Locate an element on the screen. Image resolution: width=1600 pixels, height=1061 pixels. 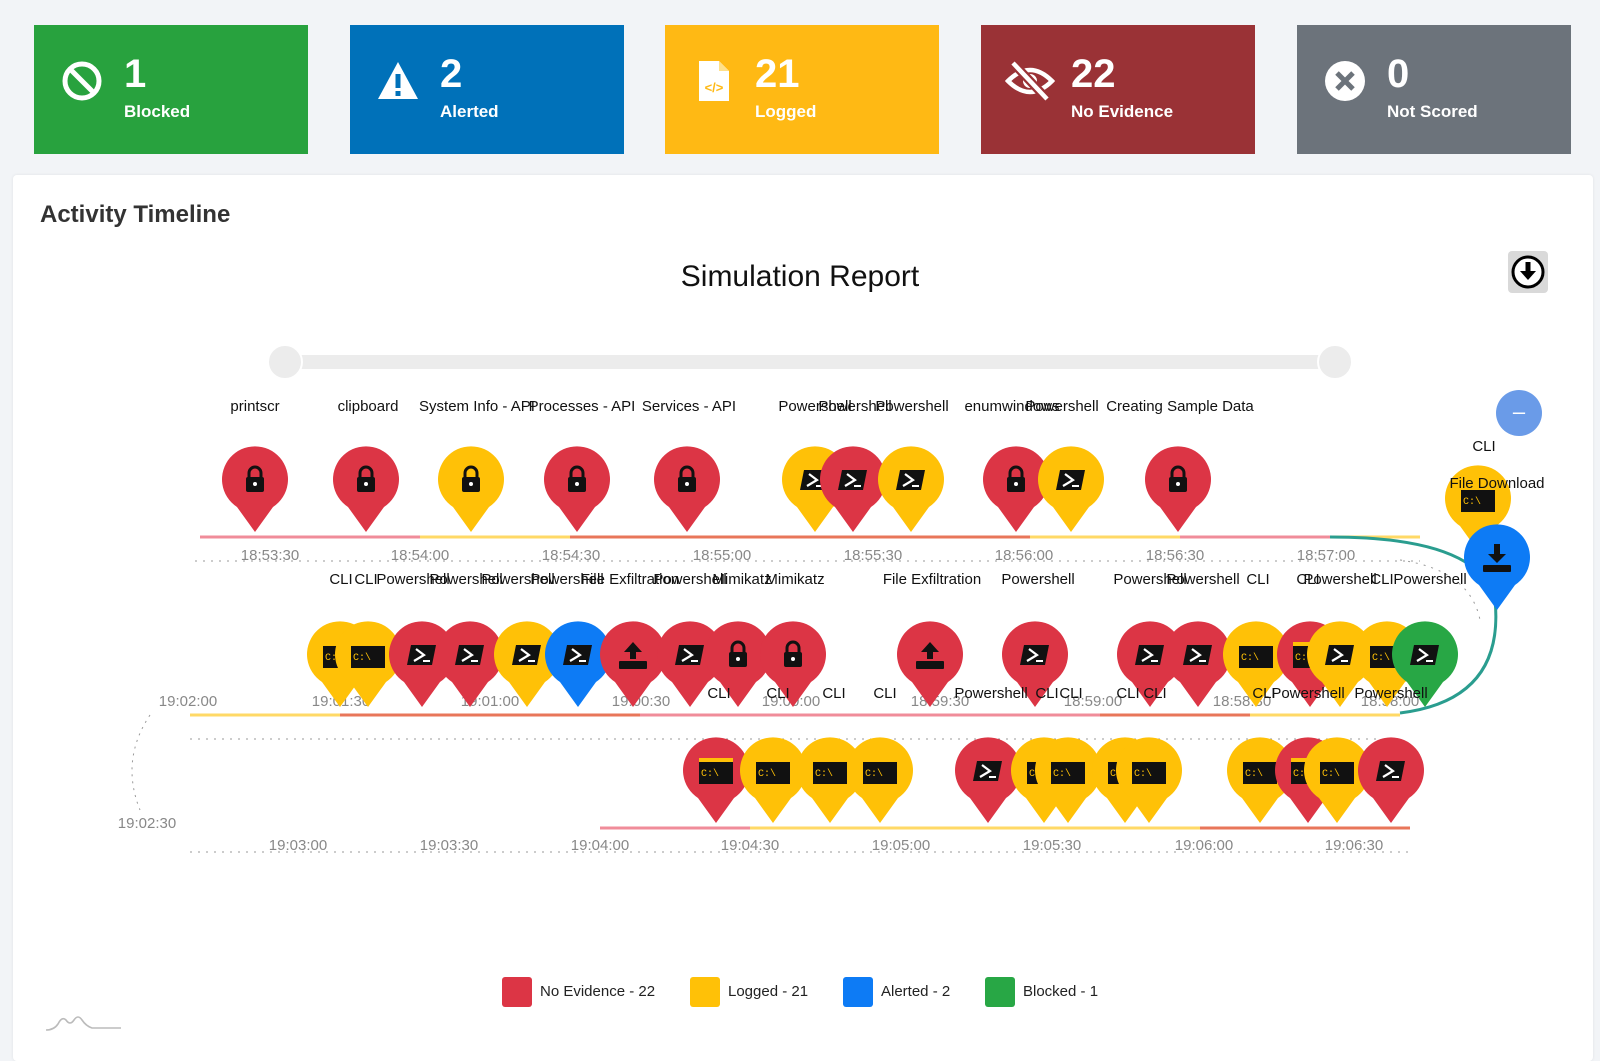
tick-label: 18:55:00 is located at coordinates (722, 555).